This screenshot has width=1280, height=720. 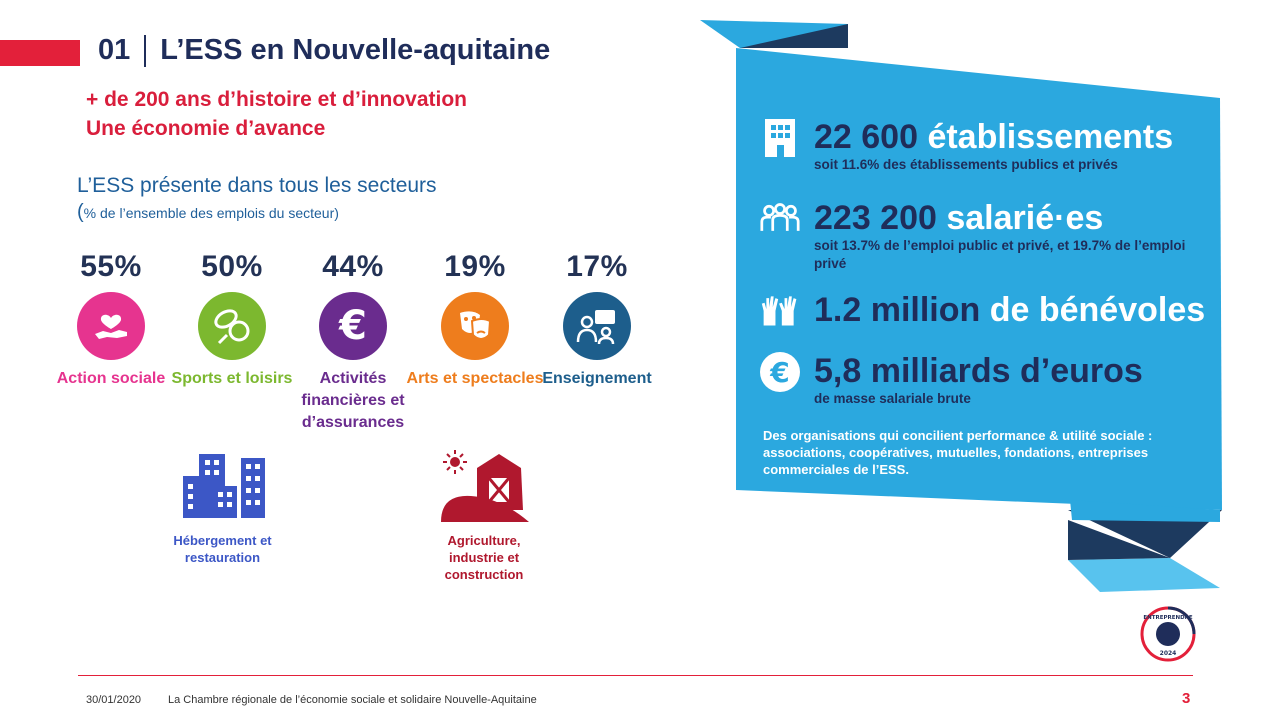 What do you see at coordinates (597, 326) in the screenshot?
I see `teaching-icon` at bounding box center [597, 326].